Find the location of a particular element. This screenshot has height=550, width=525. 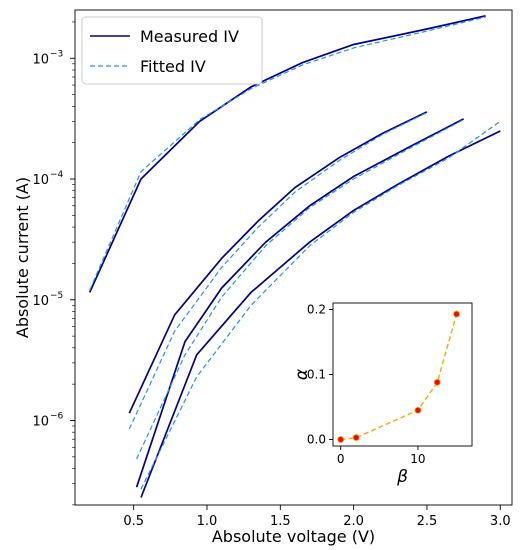

inset-x-ticks: 0 10 is located at coordinates (381, 456).